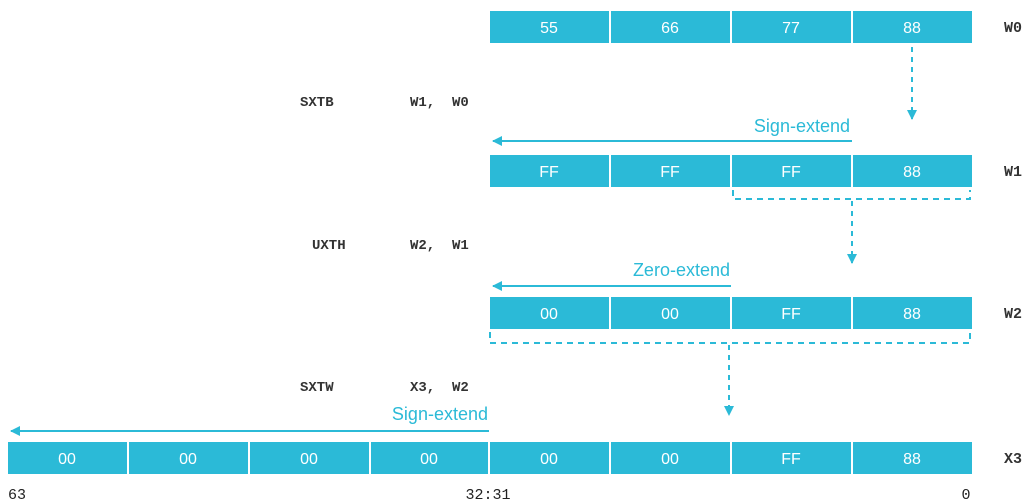  I want to click on w0-cell-2-bg, so click(670, 27).